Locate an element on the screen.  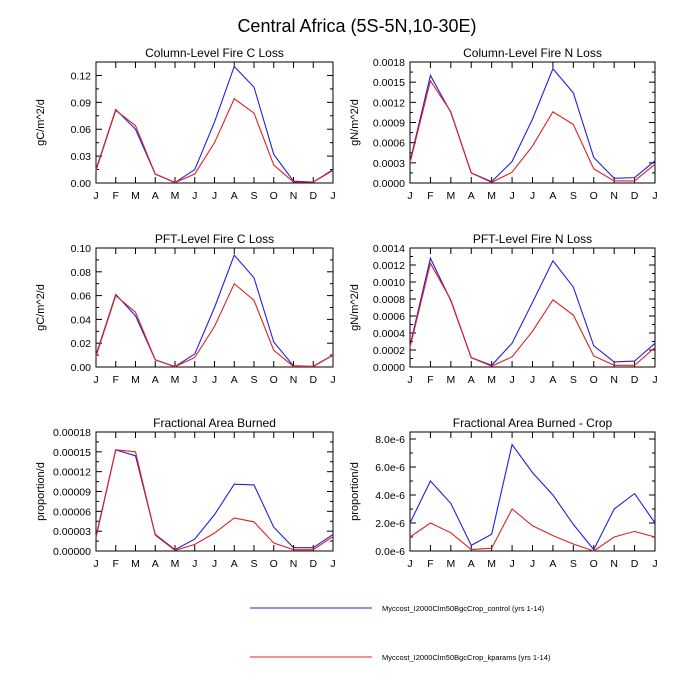
y-tick-label: 0.06 is located at coordinates (81, 130).